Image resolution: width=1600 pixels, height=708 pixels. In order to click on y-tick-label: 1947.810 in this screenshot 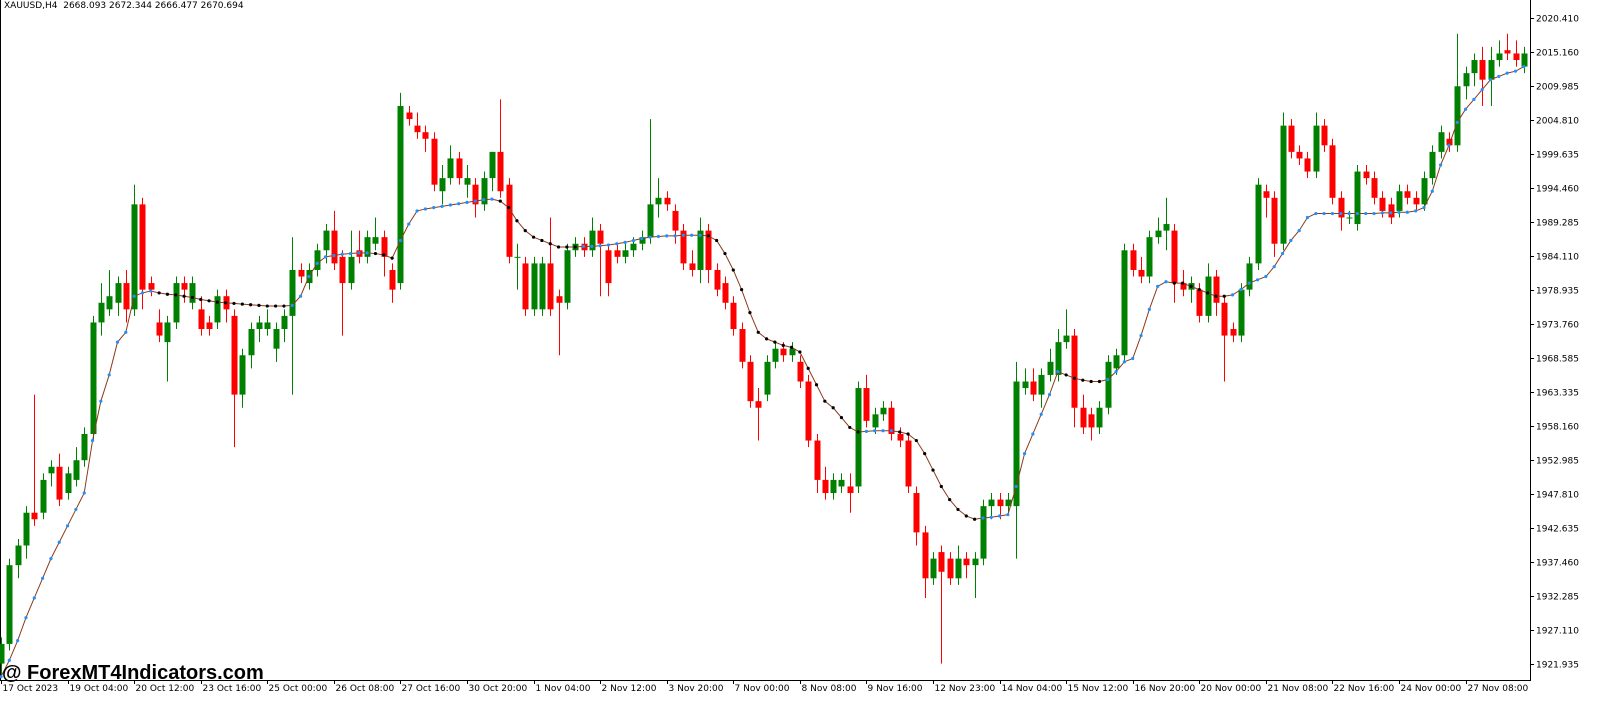, I will do `click(1557, 496)`.